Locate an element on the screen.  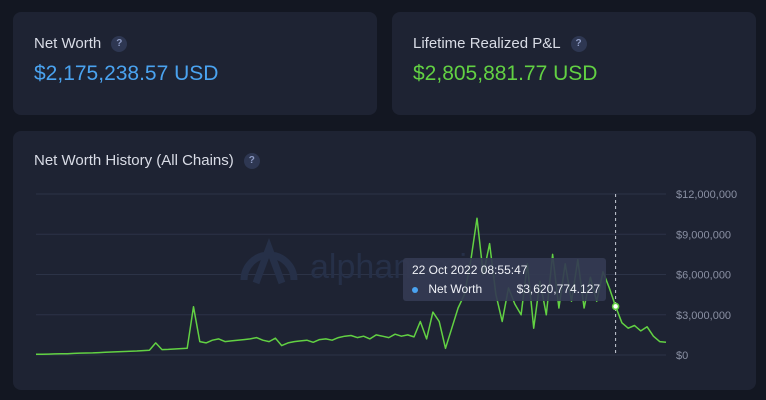
chart-title: Net Worth History (All Chains) ? is located at coordinates (147, 160).